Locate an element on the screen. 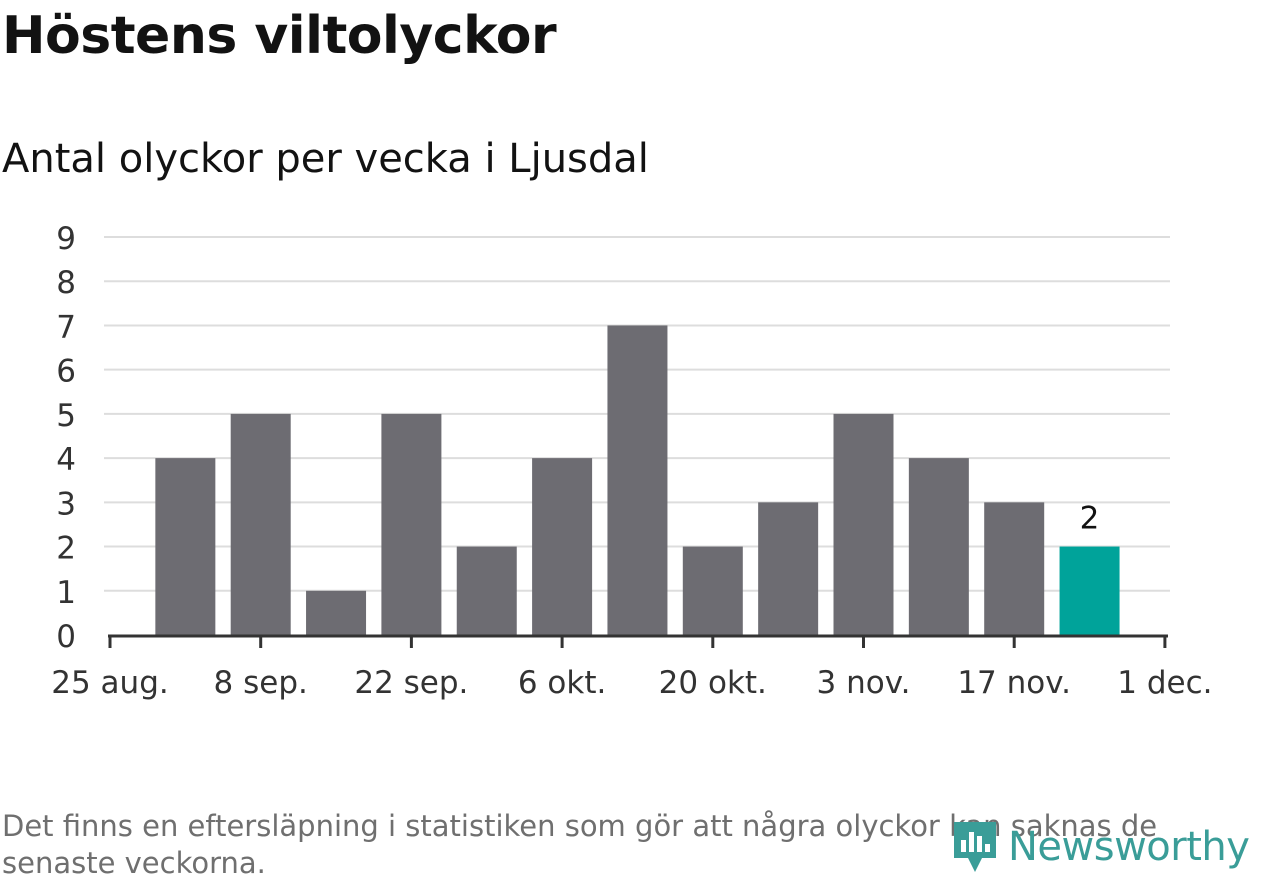 The width and height of the screenshot is (1262, 882). newsworthy-logo-text: Newsworthy is located at coordinates (1129, 847).